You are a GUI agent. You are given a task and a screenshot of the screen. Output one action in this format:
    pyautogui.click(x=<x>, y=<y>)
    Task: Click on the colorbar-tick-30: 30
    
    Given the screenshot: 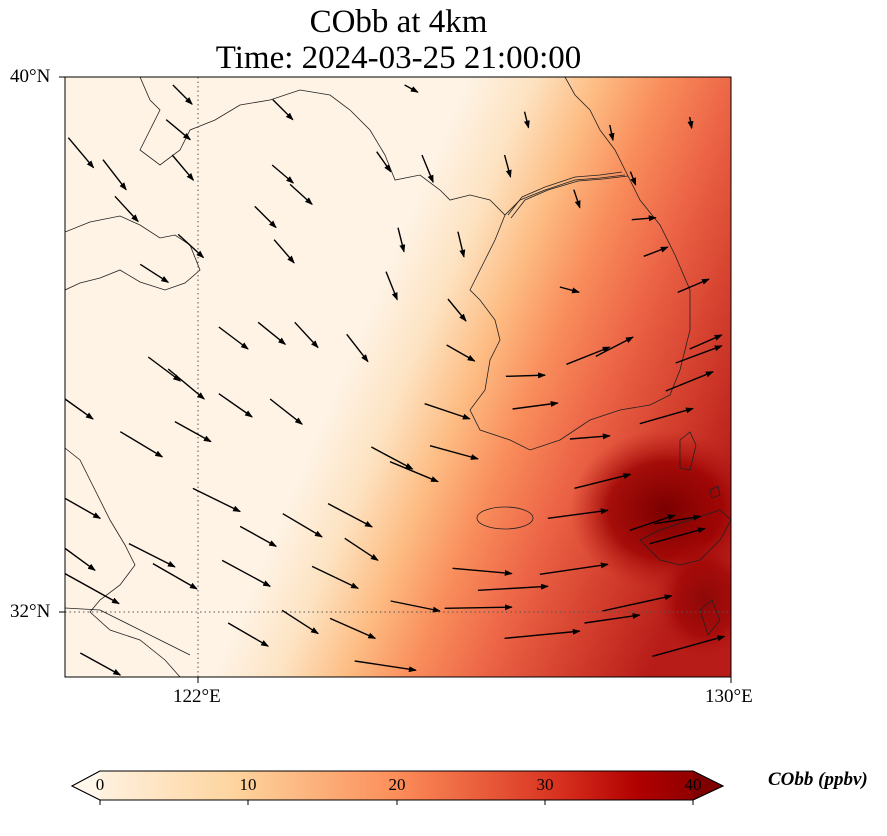 What is the action you would take?
    pyautogui.click(x=545, y=784)
    